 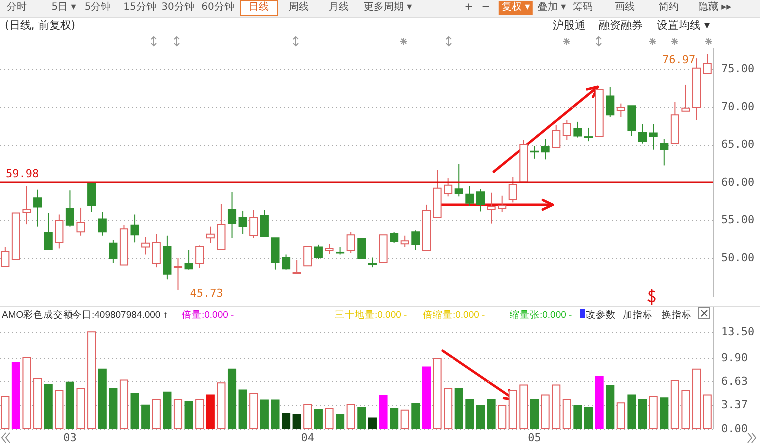 I want to click on y-tick-label: 60.00, so click(x=738, y=182).